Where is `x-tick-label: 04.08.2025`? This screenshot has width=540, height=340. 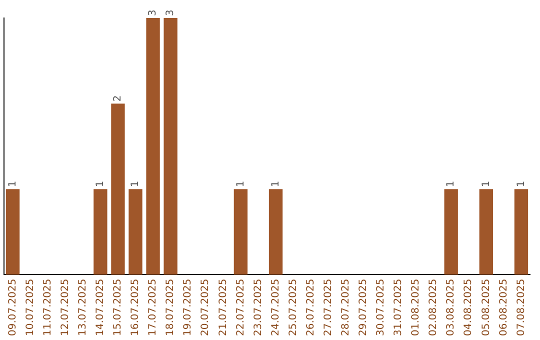 x-tick-label: 04.08.2025 is located at coordinates (468, 307).